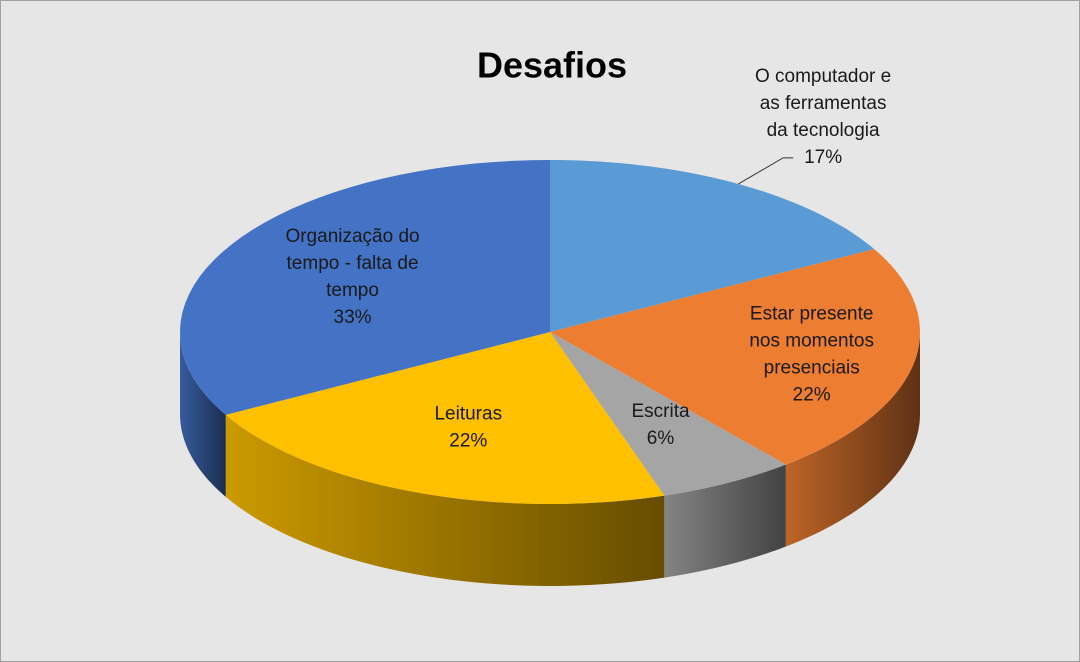  I want to click on slice-label: Escrita, so click(660, 411).